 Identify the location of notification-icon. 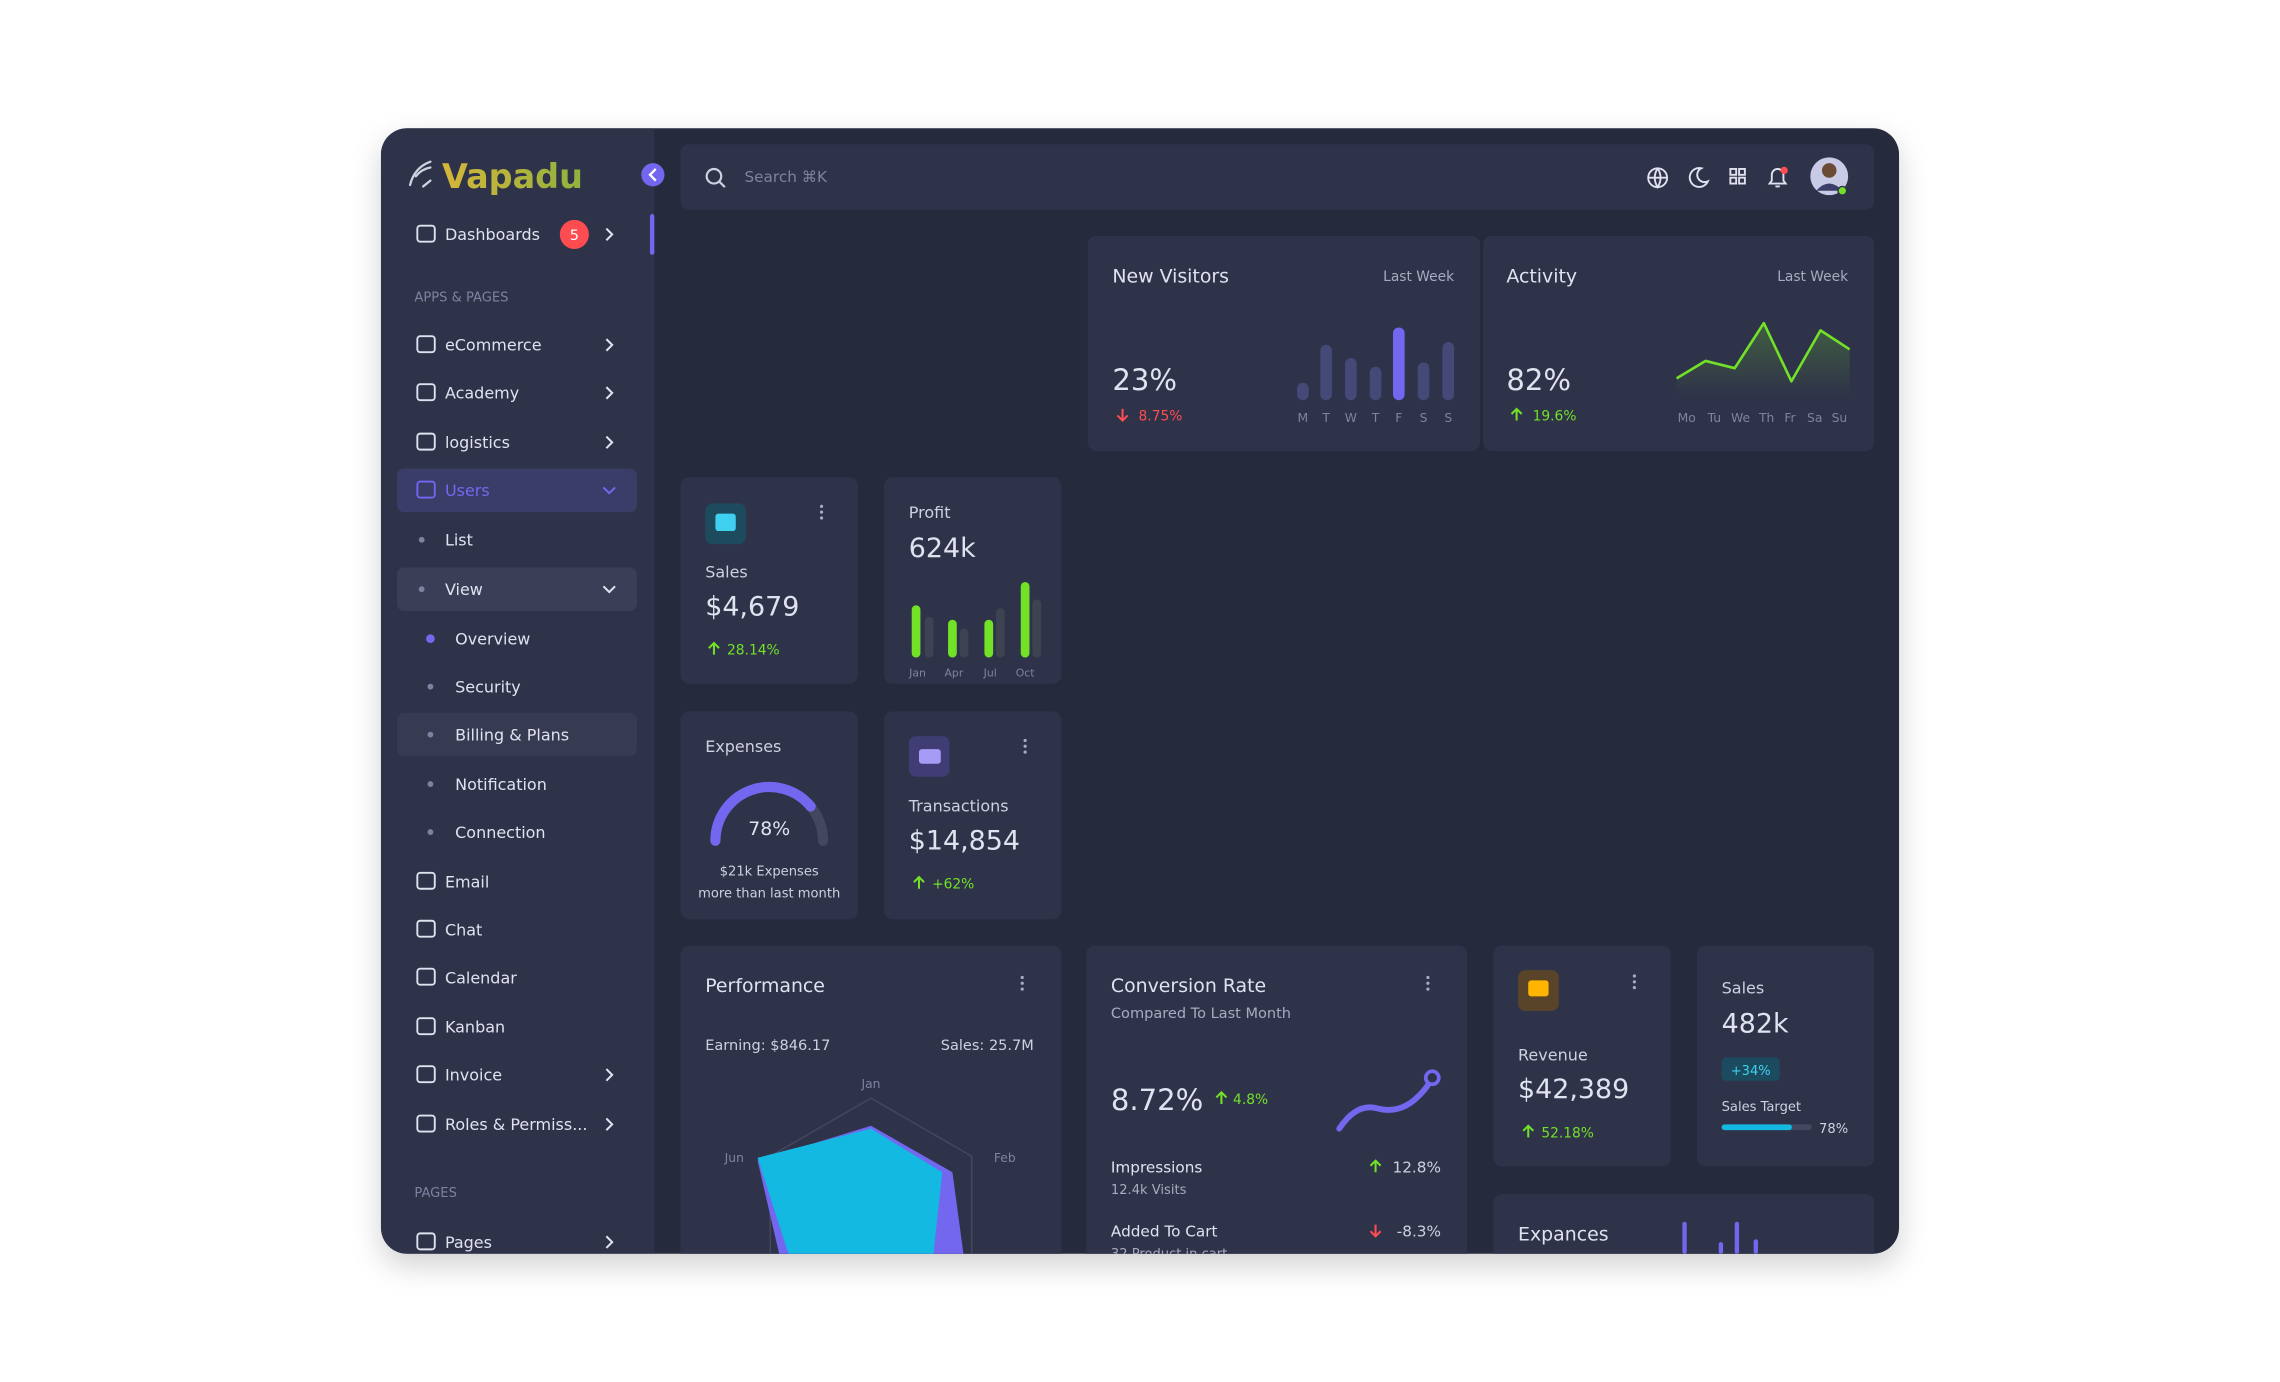
(1777, 178).